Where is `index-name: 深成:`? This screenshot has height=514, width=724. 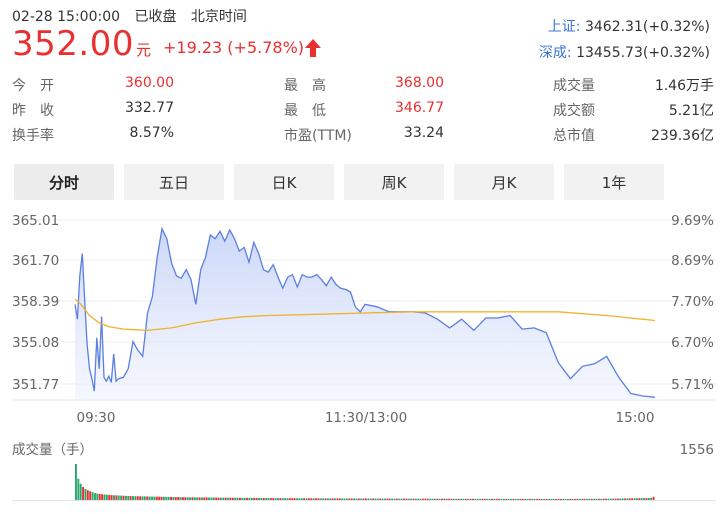
index-name: 深成: is located at coordinates (555, 53).